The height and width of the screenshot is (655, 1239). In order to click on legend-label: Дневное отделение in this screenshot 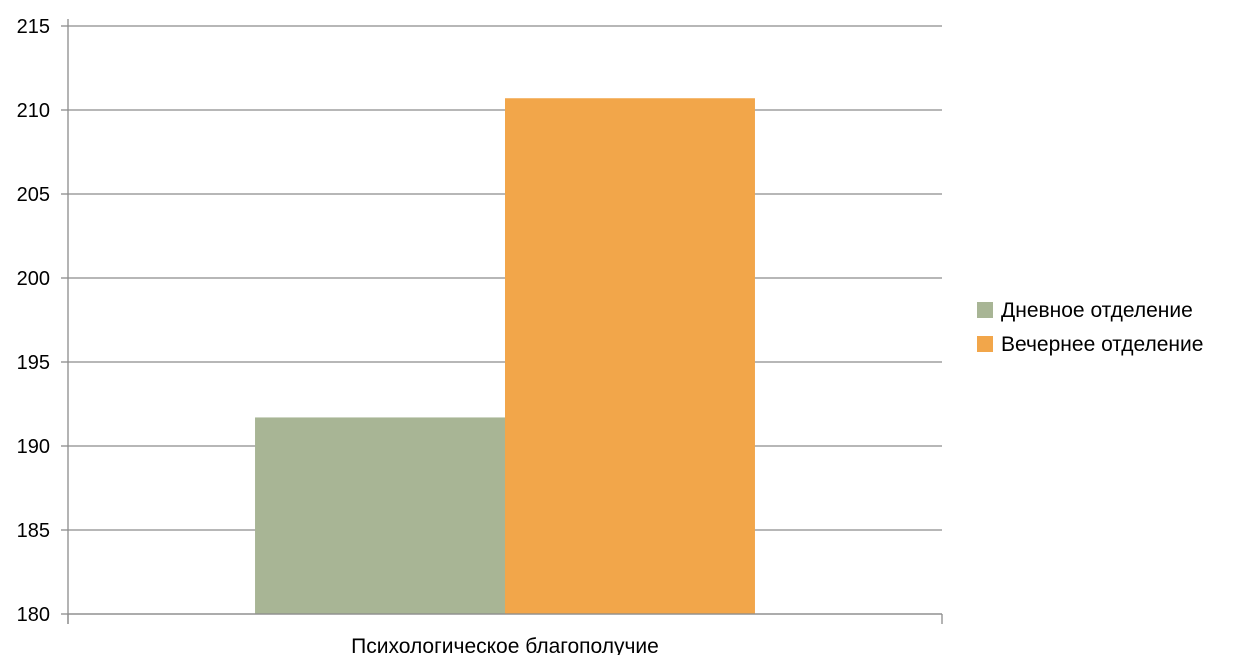, I will do `click(1097, 310)`.